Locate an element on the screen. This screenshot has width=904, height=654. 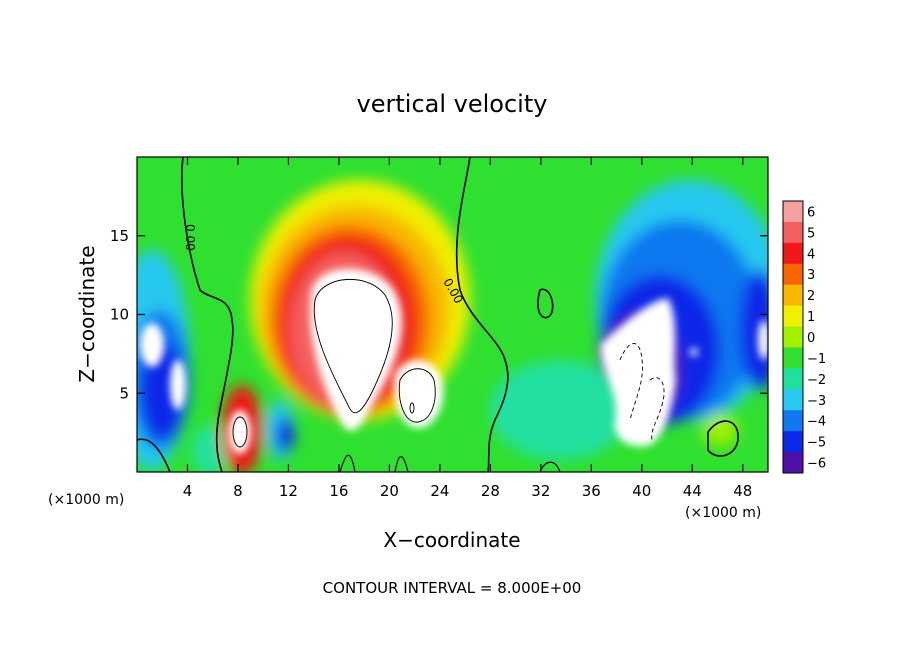
x-tick-label: 12 is located at coordinates (288, 491).